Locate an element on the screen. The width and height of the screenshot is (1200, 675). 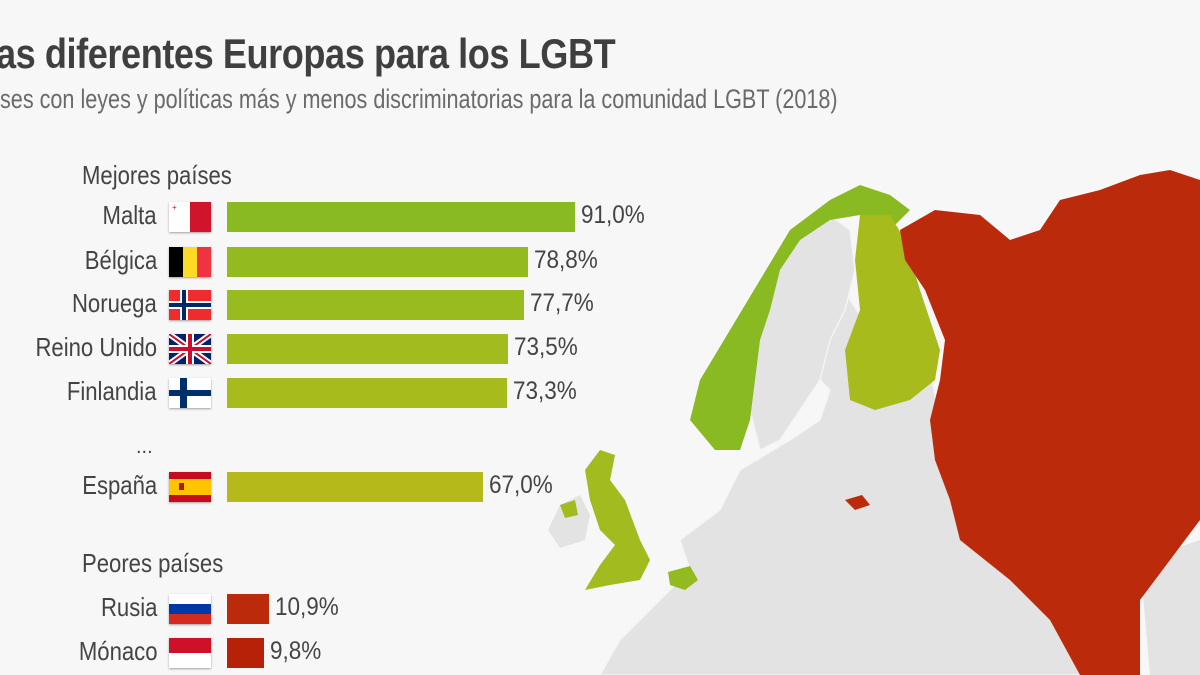
map-belgium is located at coordinates (683, 578).